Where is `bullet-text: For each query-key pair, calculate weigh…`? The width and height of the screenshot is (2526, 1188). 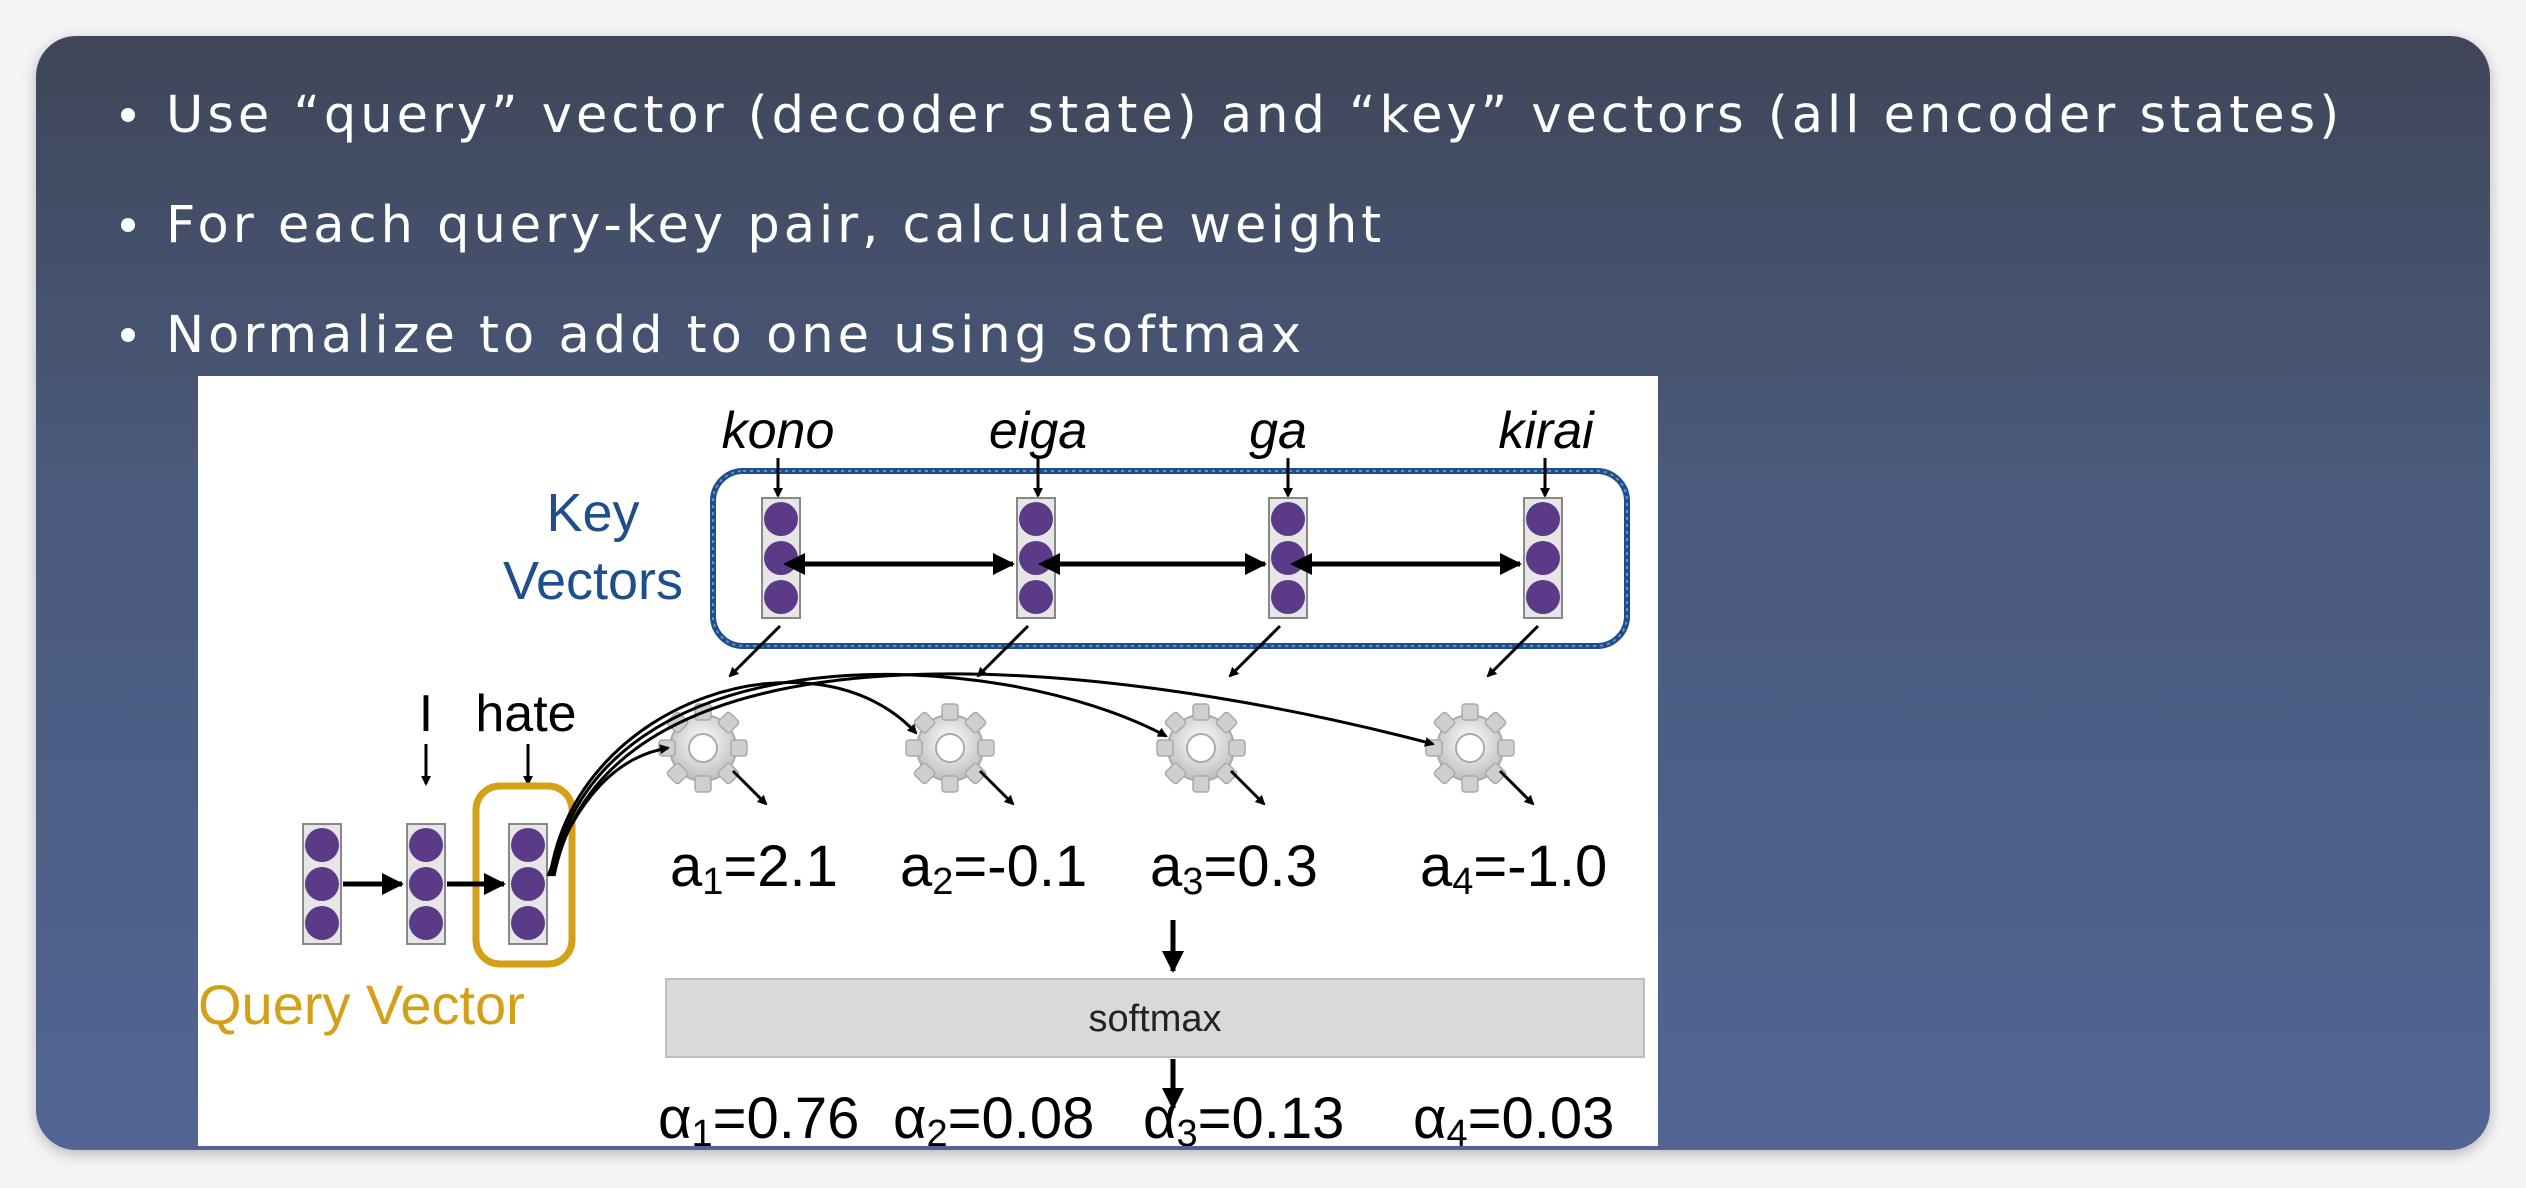 bullet-text: For each query-key pair, calculate weigh… is located at coordinates (776, 225).